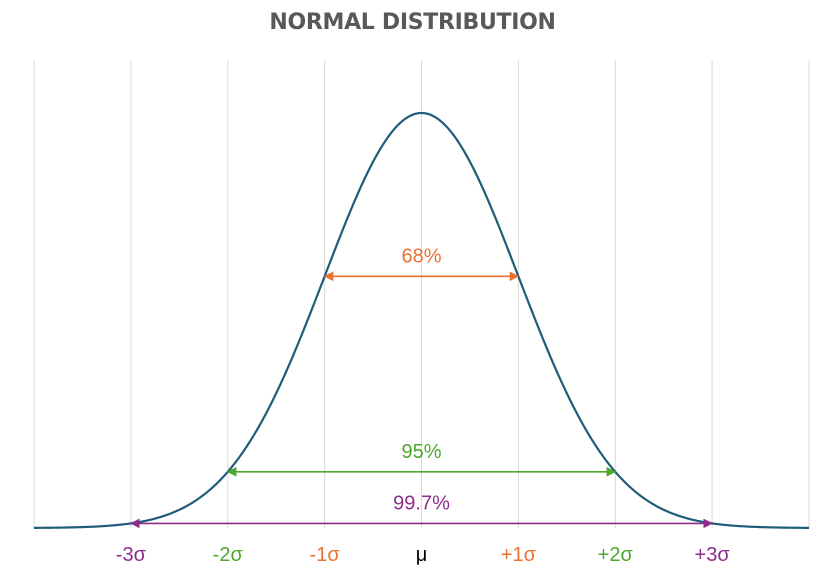 The width and height of the screenshot is (825, 577). I want to click on x-tick-label: +2σ, so click(616, 555).